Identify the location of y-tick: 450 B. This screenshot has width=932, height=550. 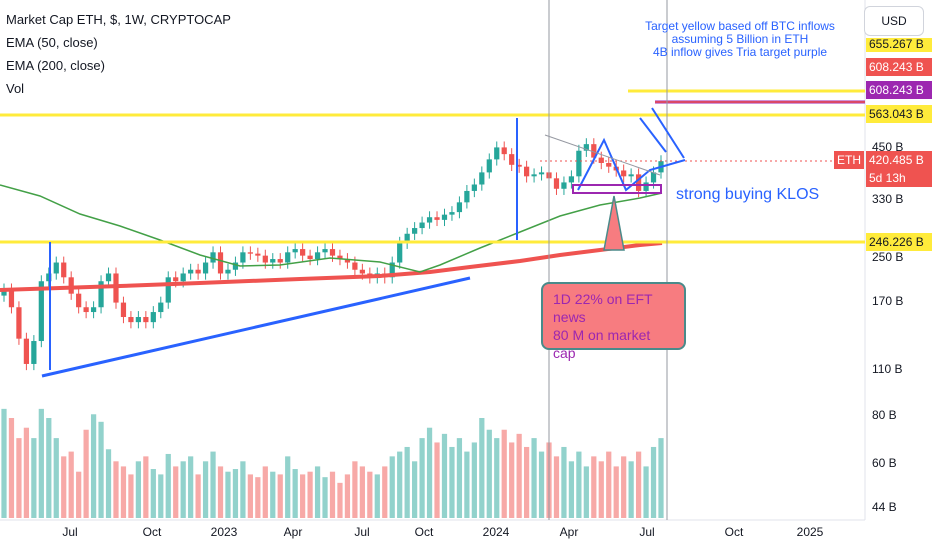
(888, 147).